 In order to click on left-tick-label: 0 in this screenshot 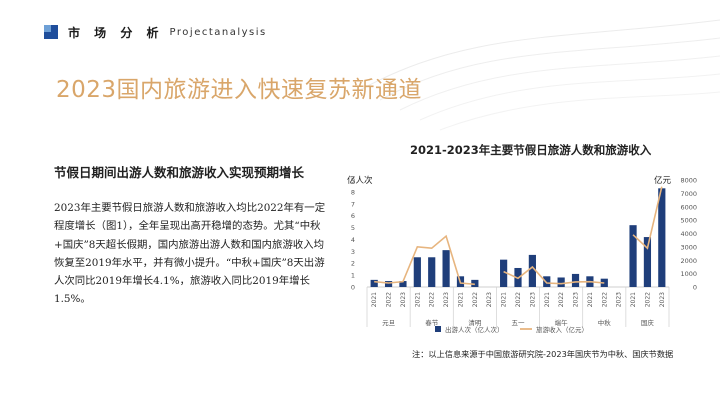, I will do `click(353, 288)`.